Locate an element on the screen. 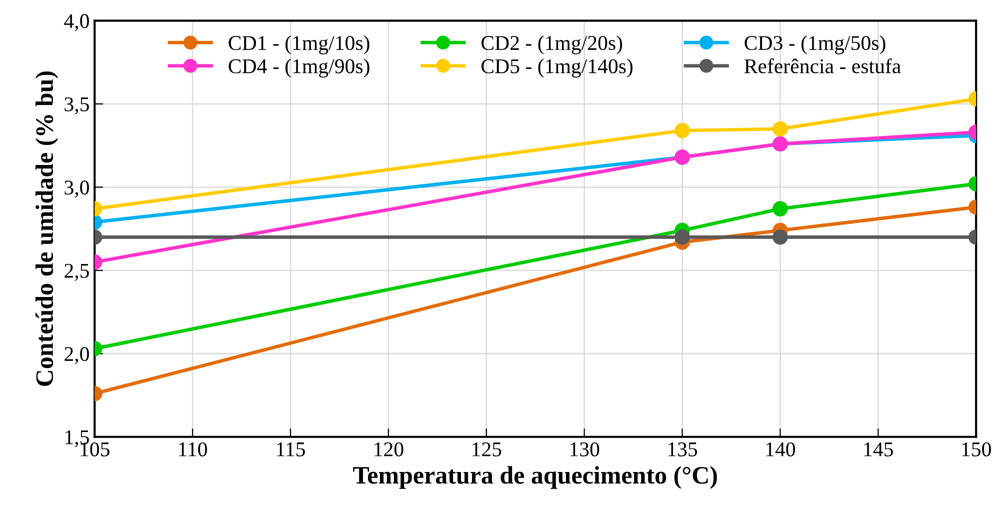 Image resolution: width=996 pixels, height=517 pixels. x-tick-label: 140 is located at coordinates (781, 449).